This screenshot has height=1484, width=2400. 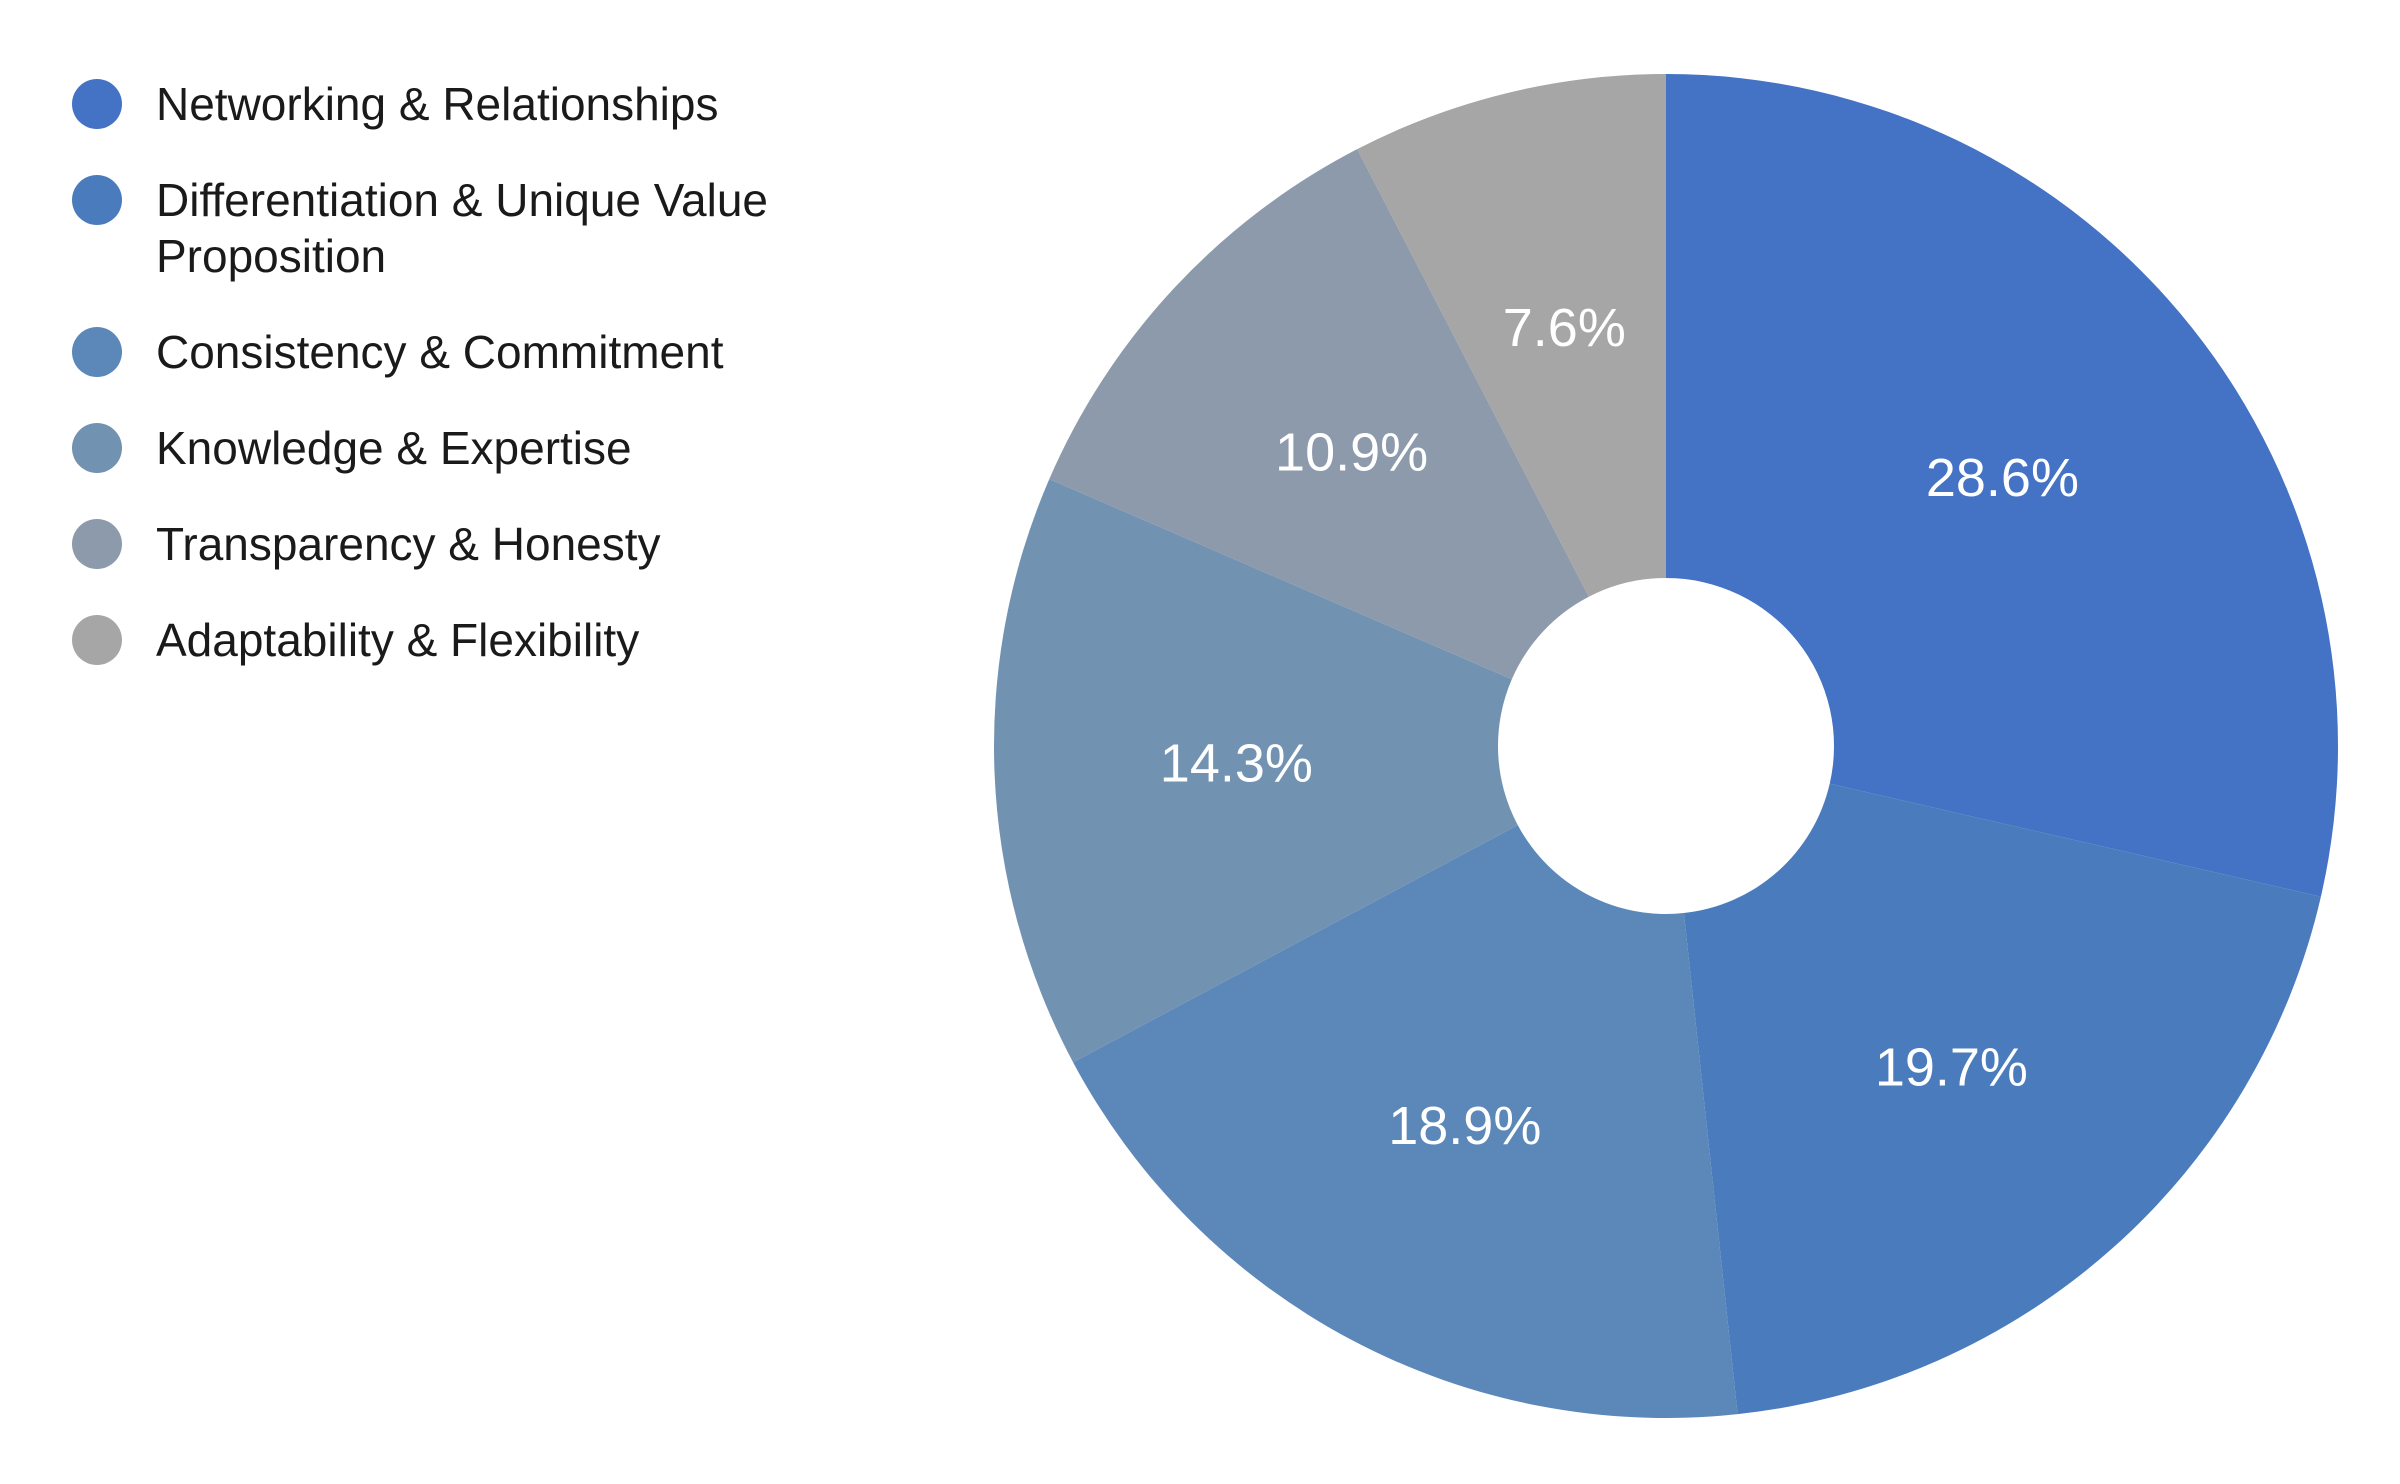 I want to click on legend-item-adaptability: Adaptability & Flexibility, so click(x=482, y=640).